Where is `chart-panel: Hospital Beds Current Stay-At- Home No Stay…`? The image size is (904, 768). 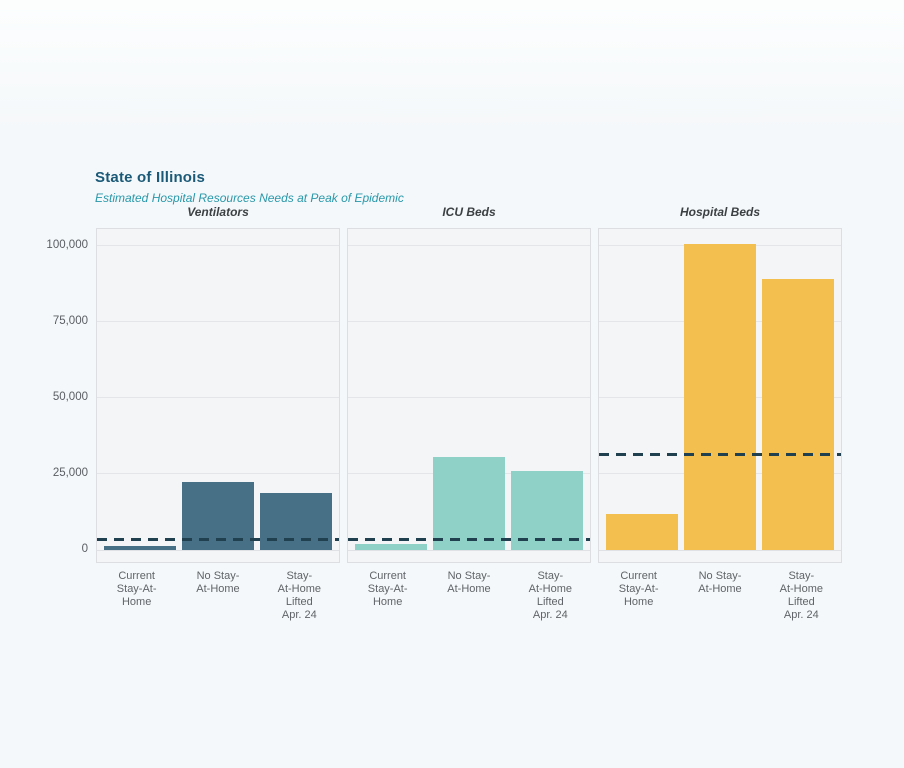
chart-panel: Hospital Beds Current Stay-At- Home No Stay… is located at coordinates (720, 412).